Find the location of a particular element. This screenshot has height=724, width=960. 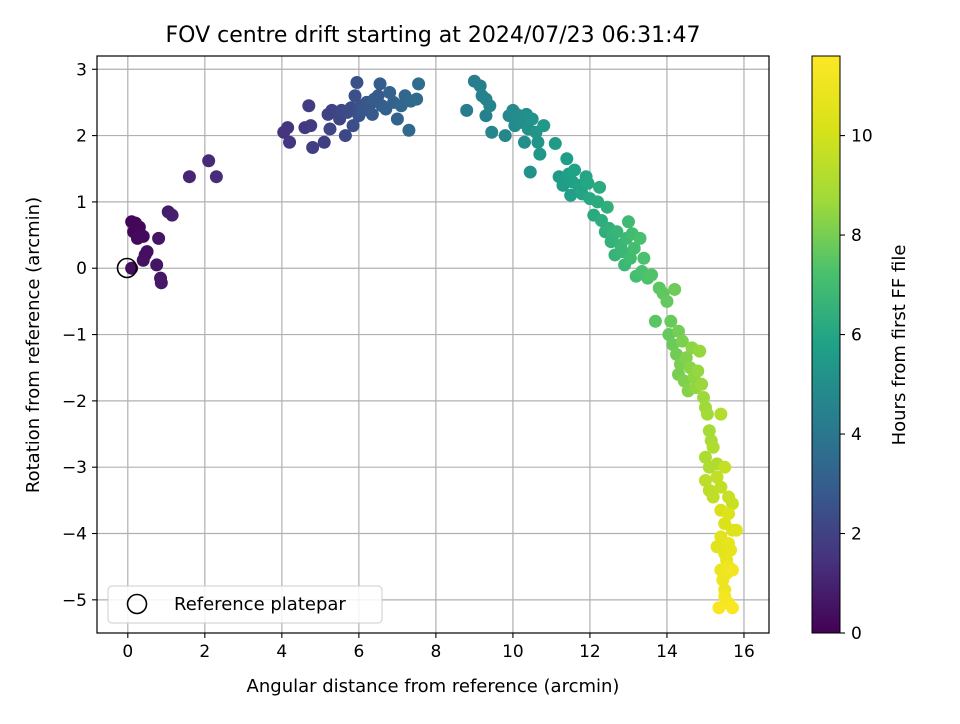

y-axis-ticks: 3 2 1 0 −1 −2 −3 −4 −5 is located at coordinates (79, 335).